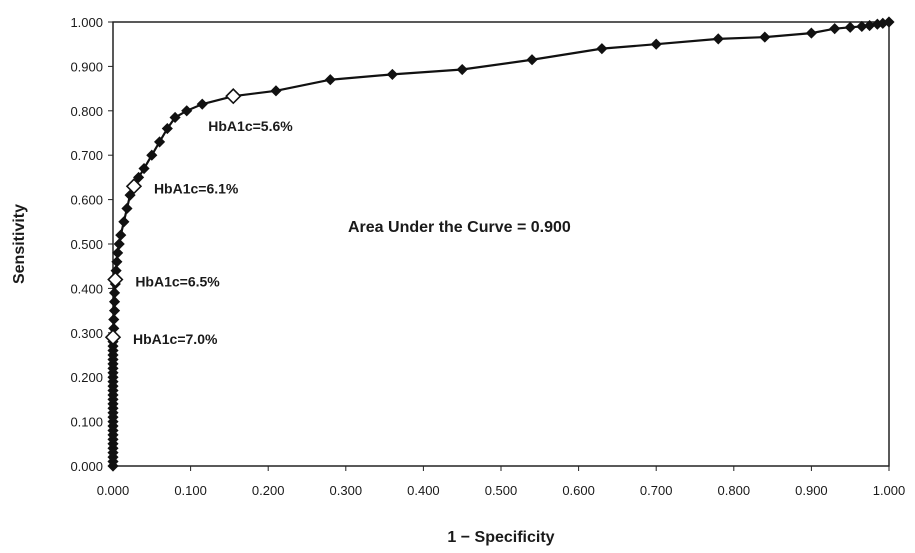 The height and width of the screenshot is (553, 915). Describe the element at coordinates (86, 377) in the screenshot. I see `y-tick-label: 0.200` at that location.